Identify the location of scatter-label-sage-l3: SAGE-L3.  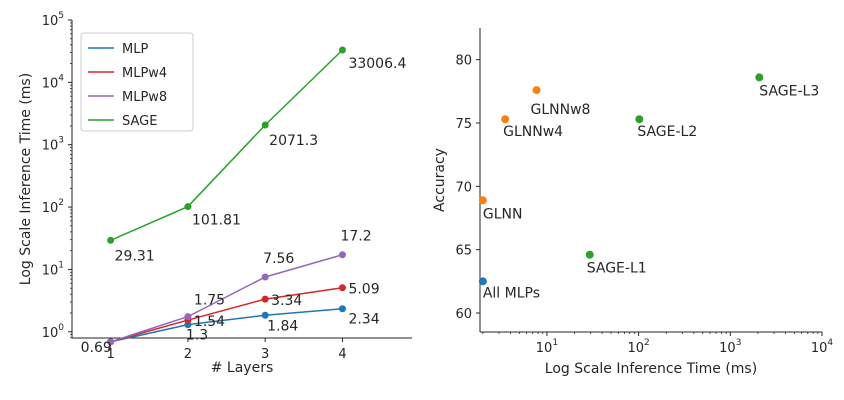
(789, 91).